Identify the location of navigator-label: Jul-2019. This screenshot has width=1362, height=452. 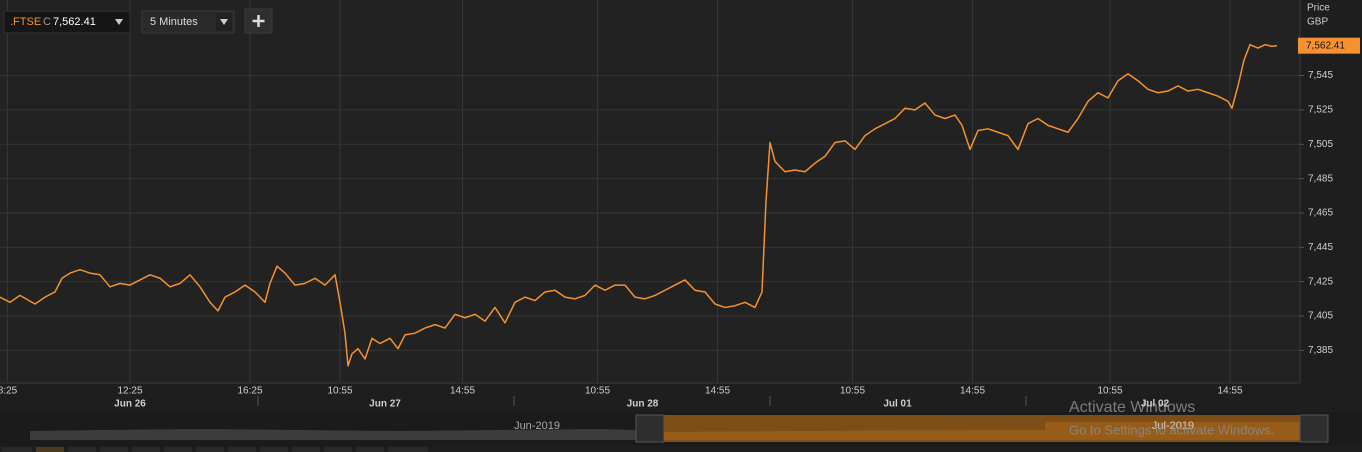
(1173, 426).